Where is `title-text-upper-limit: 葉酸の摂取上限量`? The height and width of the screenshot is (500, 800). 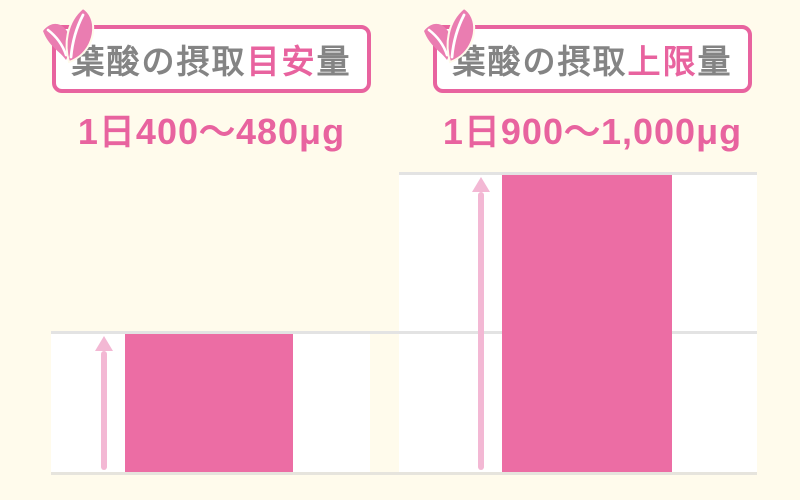 title-text-upper-limit: 葉酸の摂取上限量 is located at coordinates (593, 59).